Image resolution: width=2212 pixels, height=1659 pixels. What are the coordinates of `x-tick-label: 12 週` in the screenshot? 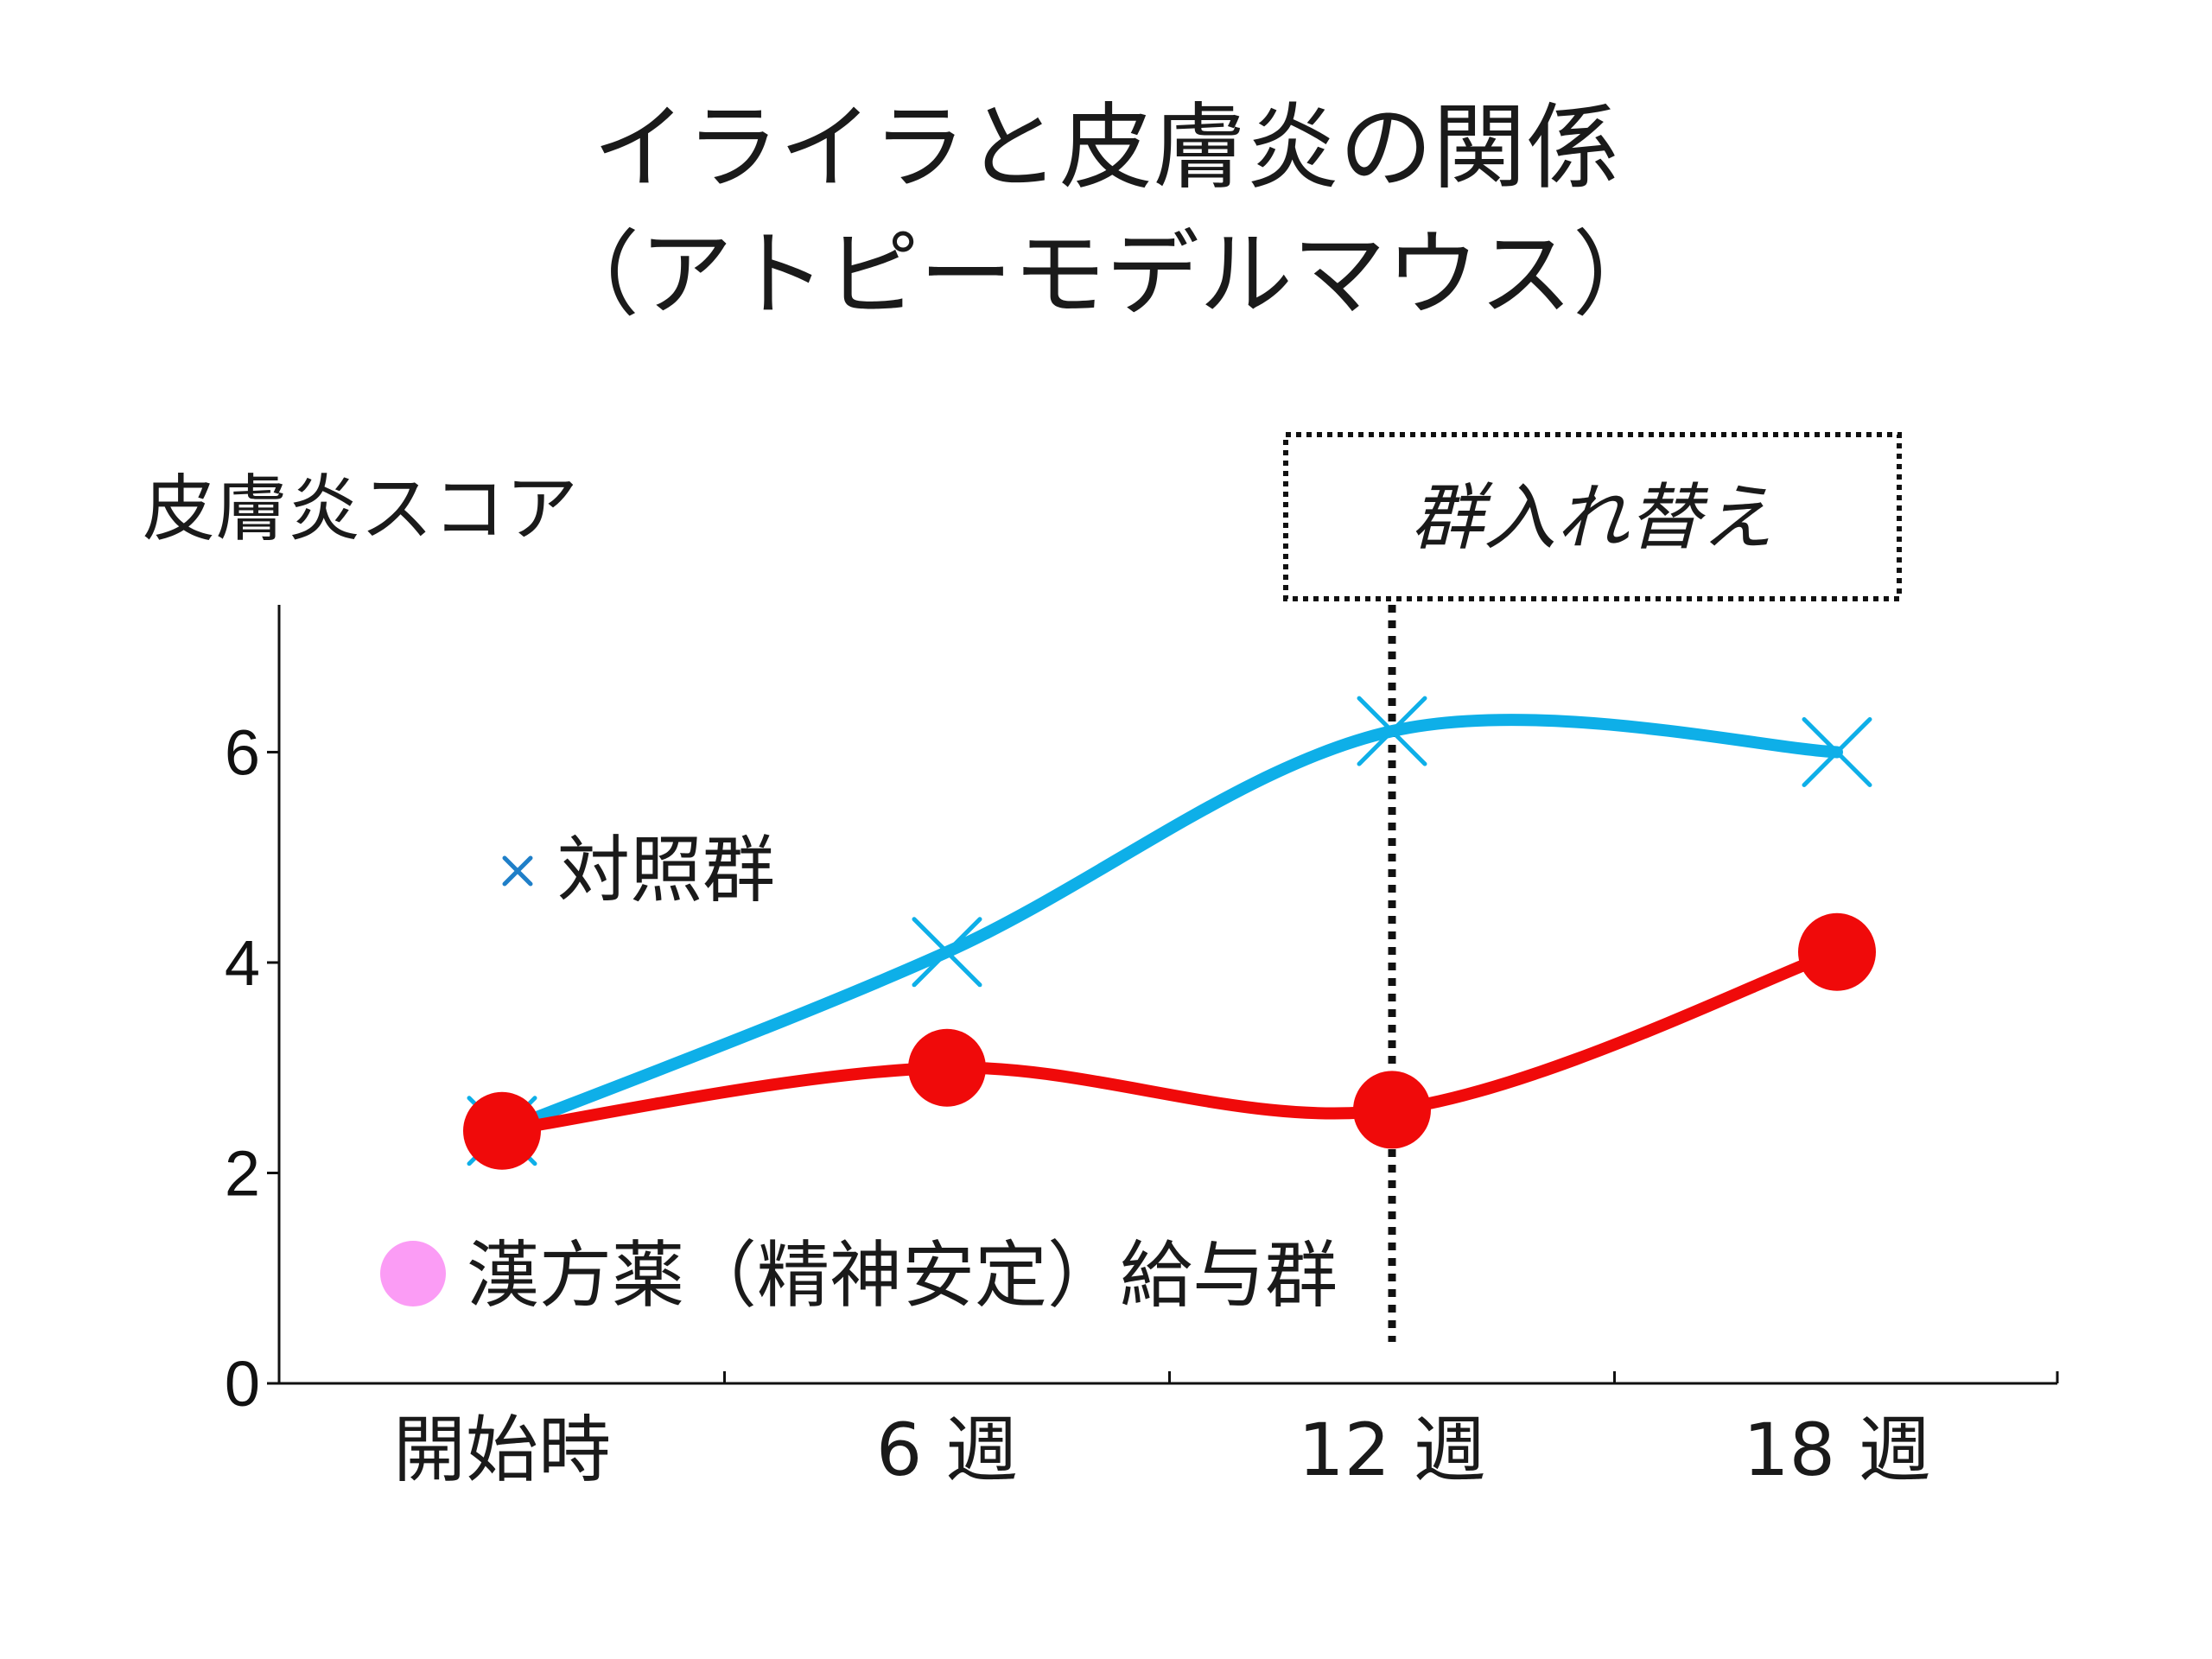 It's located at (1392, 1450).